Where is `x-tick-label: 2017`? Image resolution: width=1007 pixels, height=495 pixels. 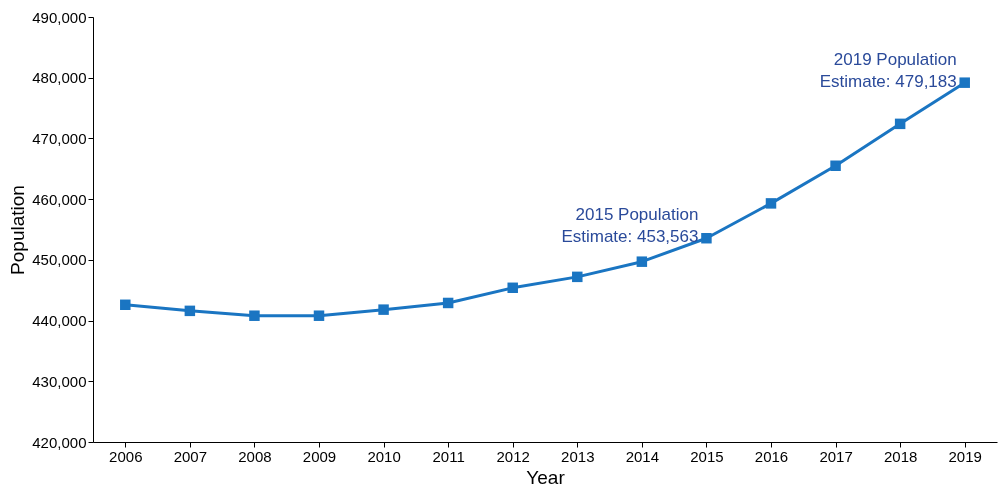
x-tick-label: 2017 is located at coordinates (836, 456).